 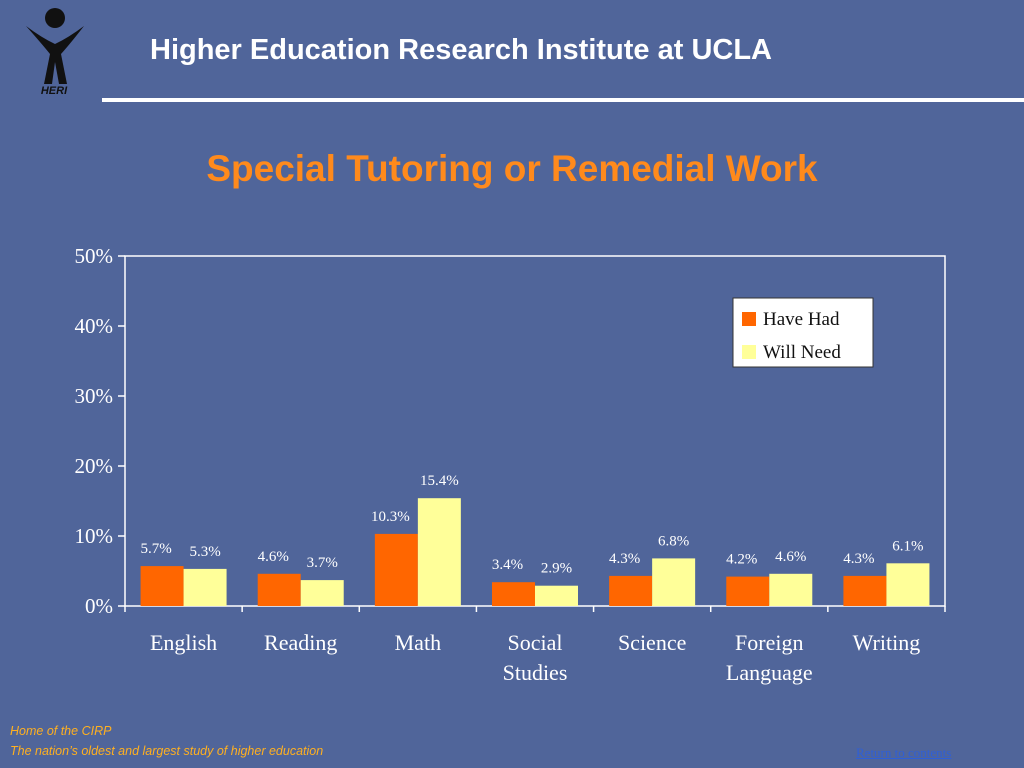 I want to click on y-tick-label: 10%, so click(x=94, y=536).